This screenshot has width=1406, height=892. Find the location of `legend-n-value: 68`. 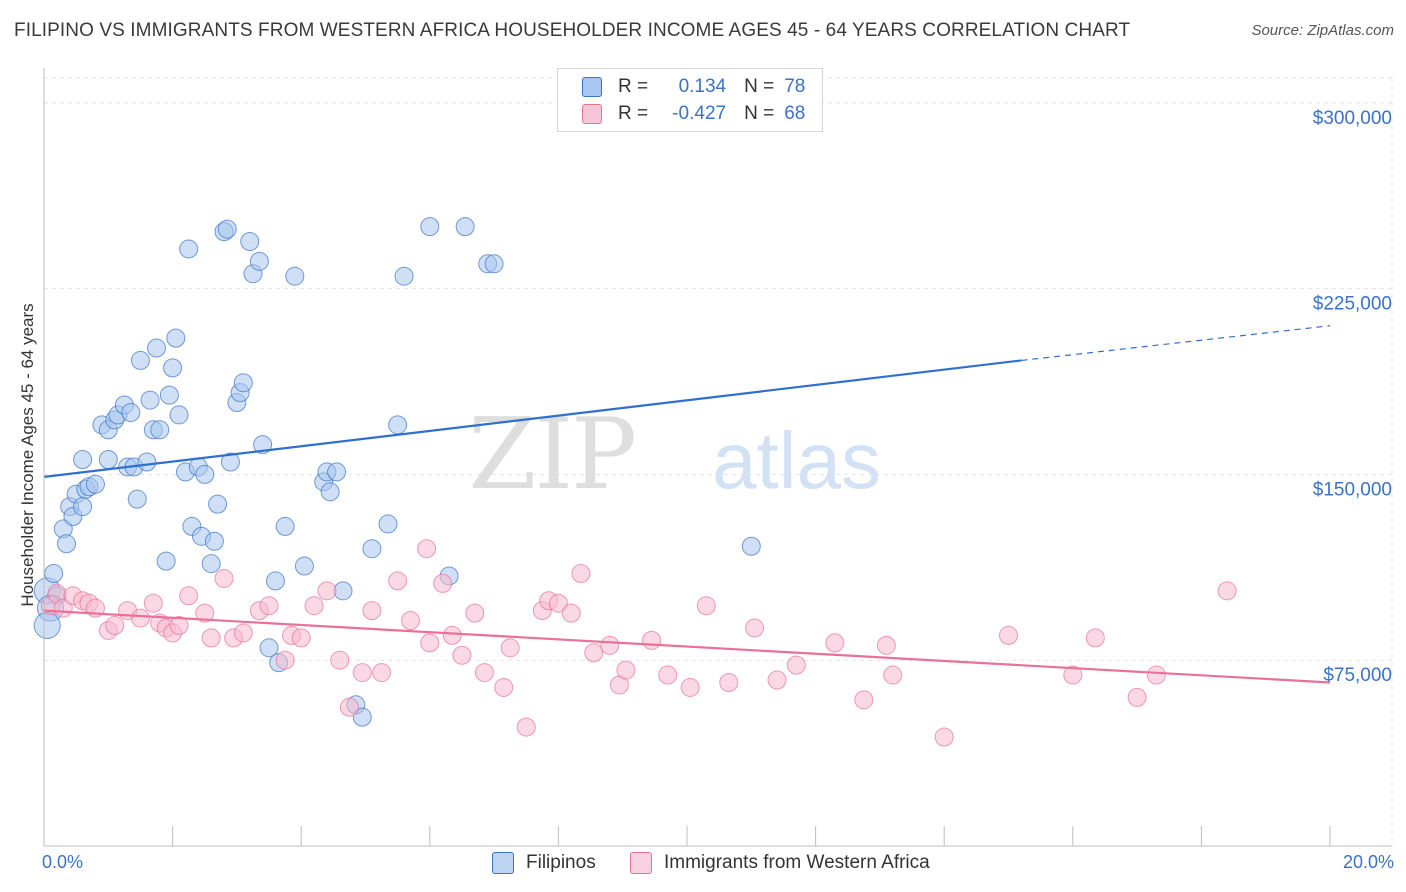

legend-n-value: 68 is located at coordinates (795, 113).